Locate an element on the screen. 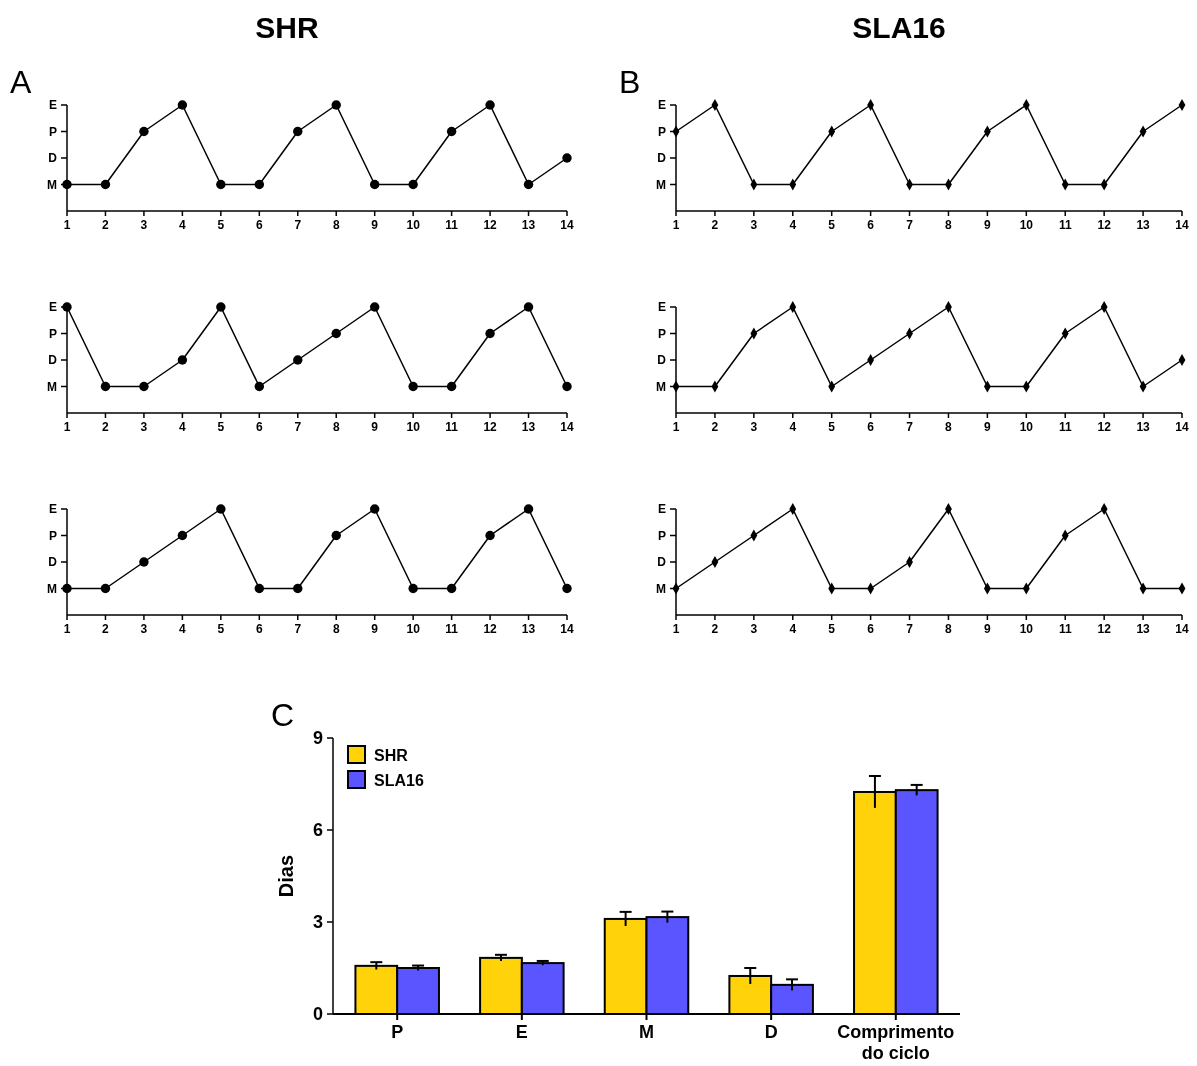 Image resolution: width=1197 pixels, height=1066 pixels. chart-title: SLA16 is located at coordinates (899, 27).